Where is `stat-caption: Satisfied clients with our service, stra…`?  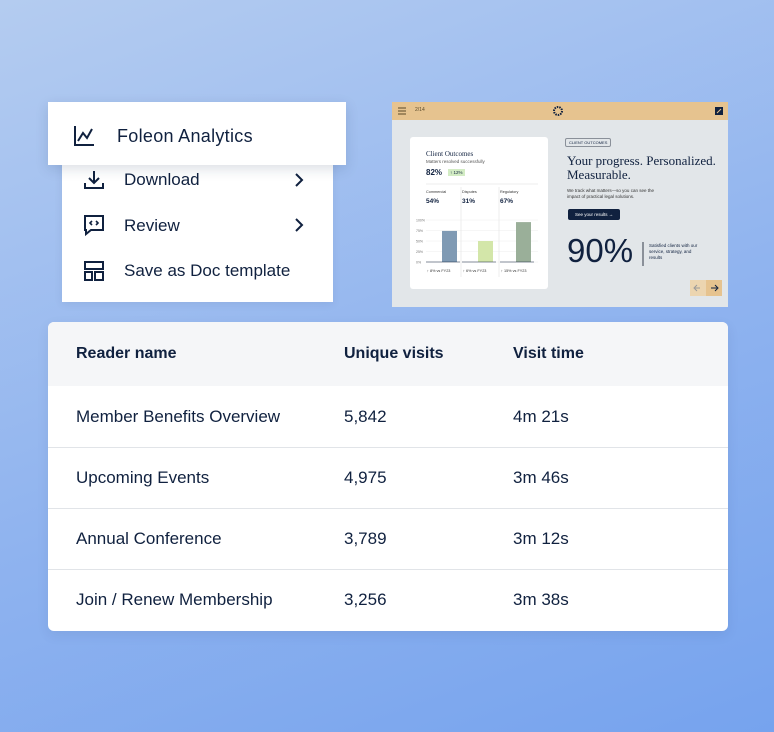
stat-caption: Satisfied clients with our service, stra… is located at coordinates (673, 251).